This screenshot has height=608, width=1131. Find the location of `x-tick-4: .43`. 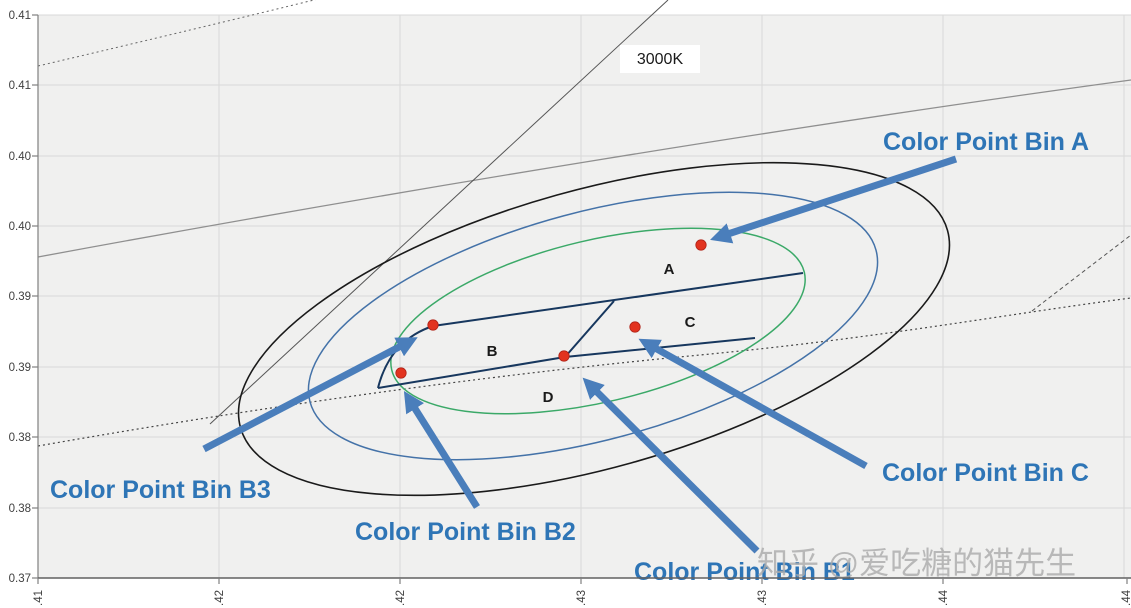

x-tick-4: .43 is located at coordinates (763, 598).